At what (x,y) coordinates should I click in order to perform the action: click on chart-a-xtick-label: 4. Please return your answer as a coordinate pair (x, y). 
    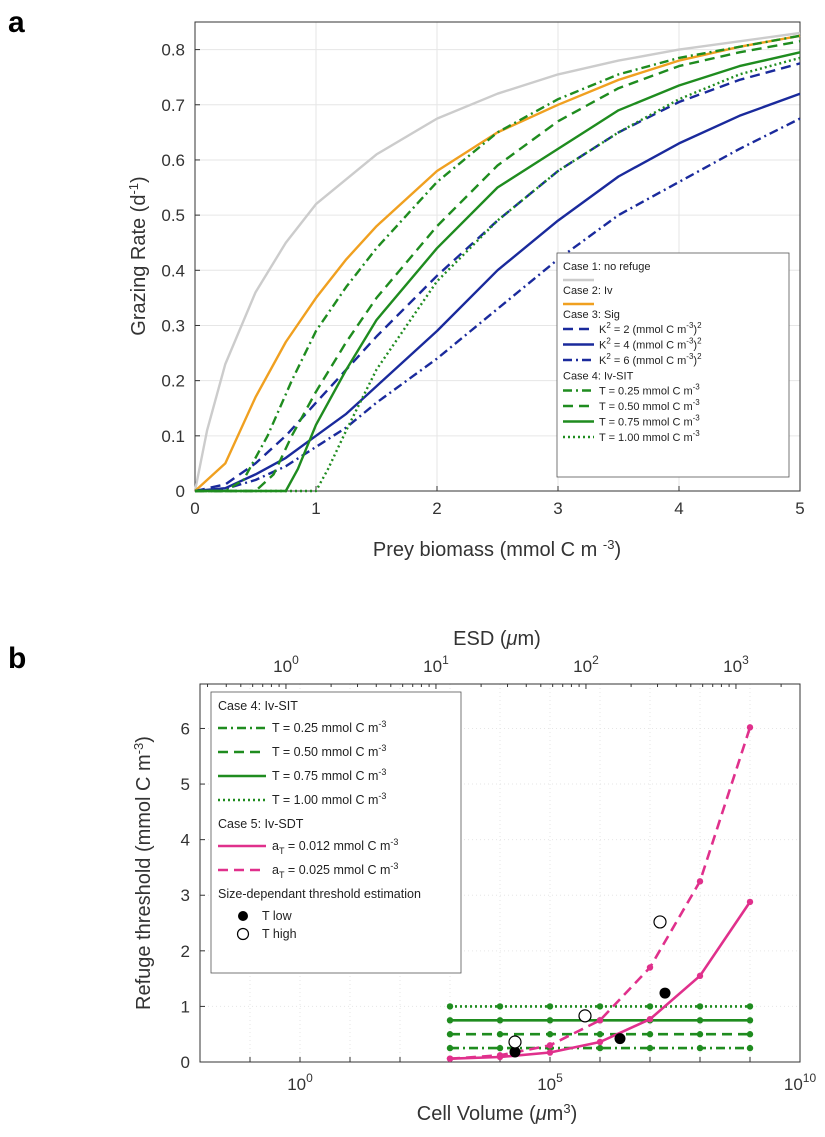
    Looking at the image, I should click on (678, 508).